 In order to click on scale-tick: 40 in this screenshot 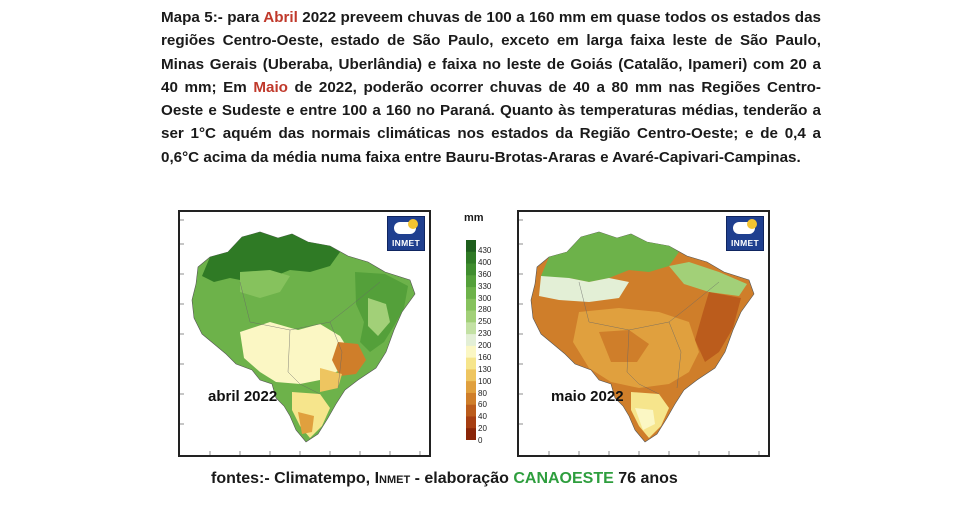, I will do `click(482, 417)`.